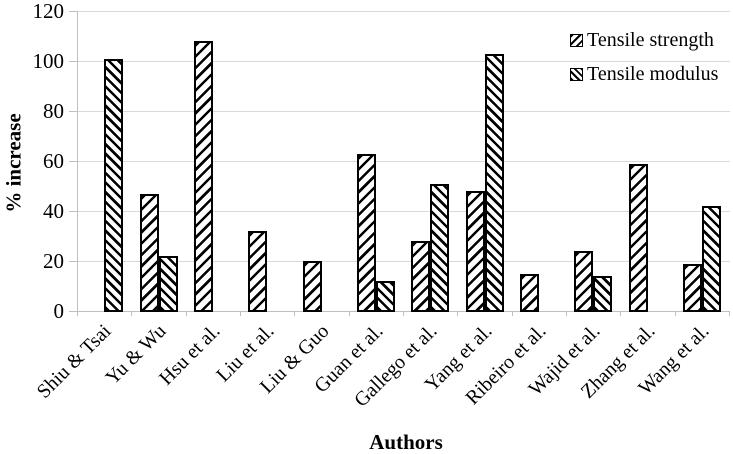  What do you see at coordinates (650, 40) in the screenshot?
I see `legend-label-tensile-strength: Tensile strength` at bounding box center [650, 40].